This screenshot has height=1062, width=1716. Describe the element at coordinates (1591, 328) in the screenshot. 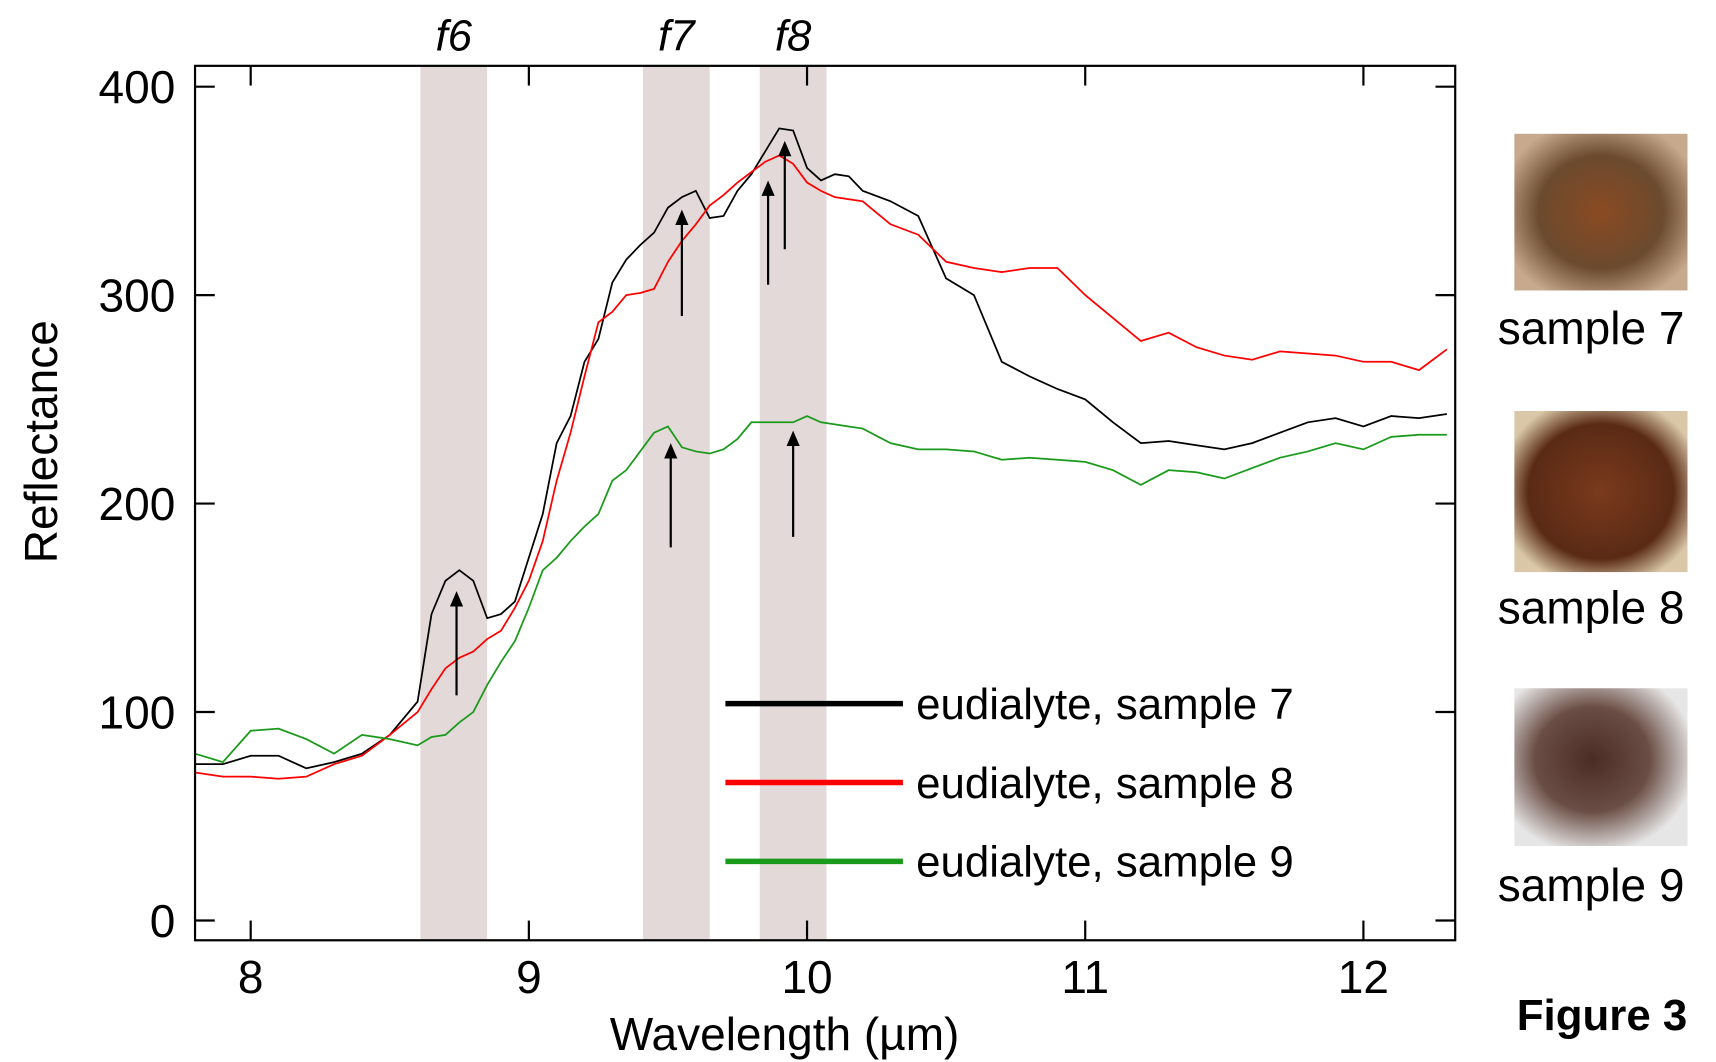

I see `sample-label: sample 7` at that location.